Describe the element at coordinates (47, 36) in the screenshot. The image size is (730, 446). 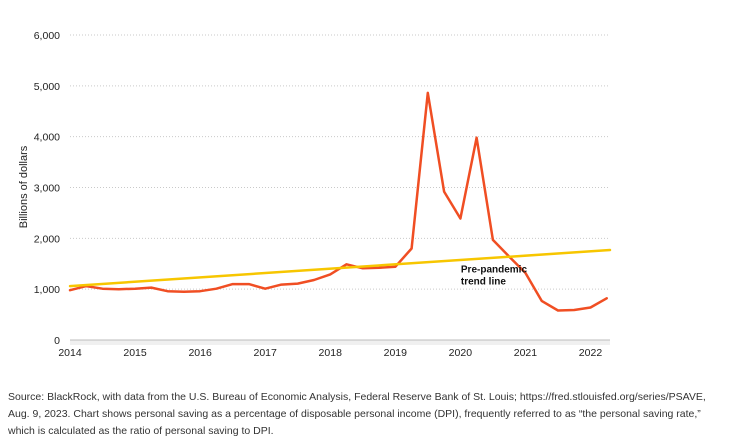
I see `y-tick-label: 6,000` at that location.